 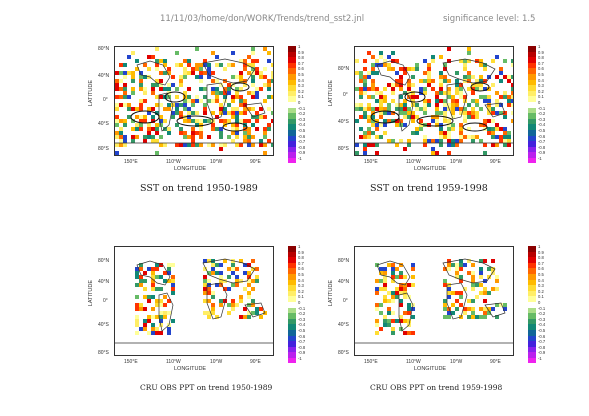 What do you see at coordinates (542, 125) in the screenshot?
I see `colorbar-tick-label: -0.4` at bounding box center [542, 125].